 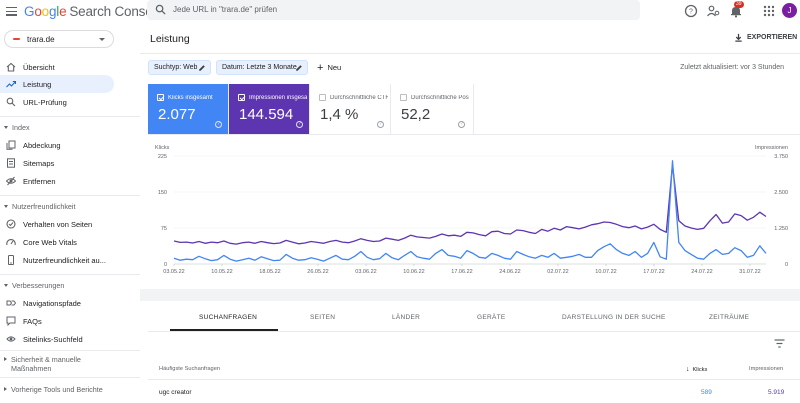 What do you see at coordinates (221, 272) in the screenshot?
I see `x-axis-tick: 10.05.22` at bounding box center [221, 272].